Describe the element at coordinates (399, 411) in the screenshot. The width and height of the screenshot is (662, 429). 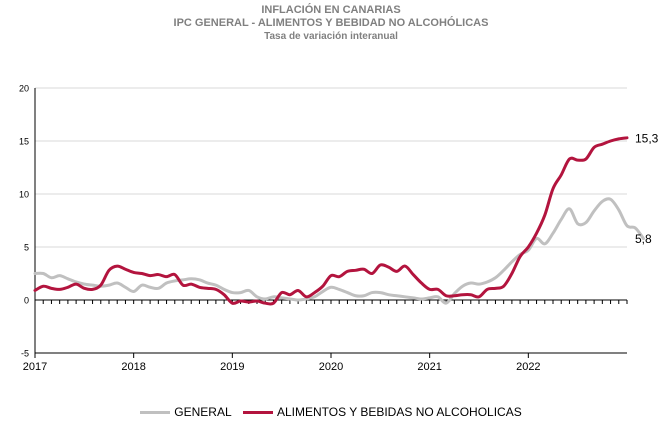
I see `legend-label-alimentos: ALIMENTOS Y BEBIDAS NO ALCOHOLICAS` at that location.